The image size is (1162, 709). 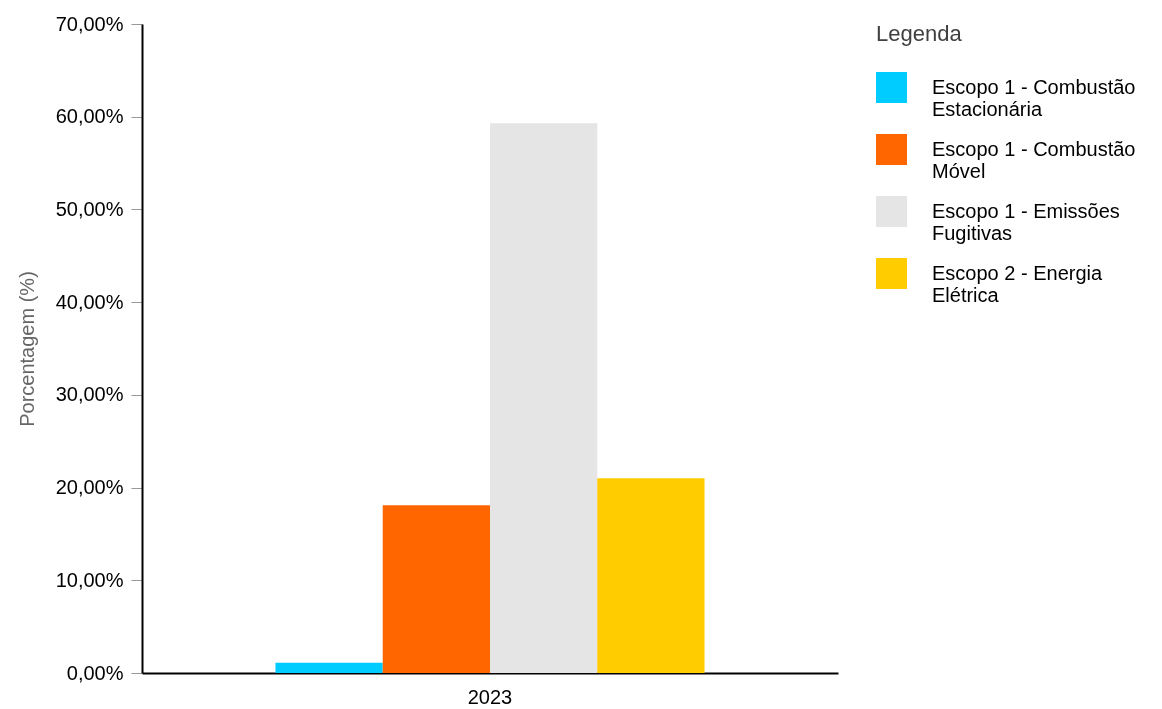 What do you see at coordinates (26, 349) in the screenshot?
I see `y-axis-title: Porcentagem (%)` at bounding box center [26, 349].